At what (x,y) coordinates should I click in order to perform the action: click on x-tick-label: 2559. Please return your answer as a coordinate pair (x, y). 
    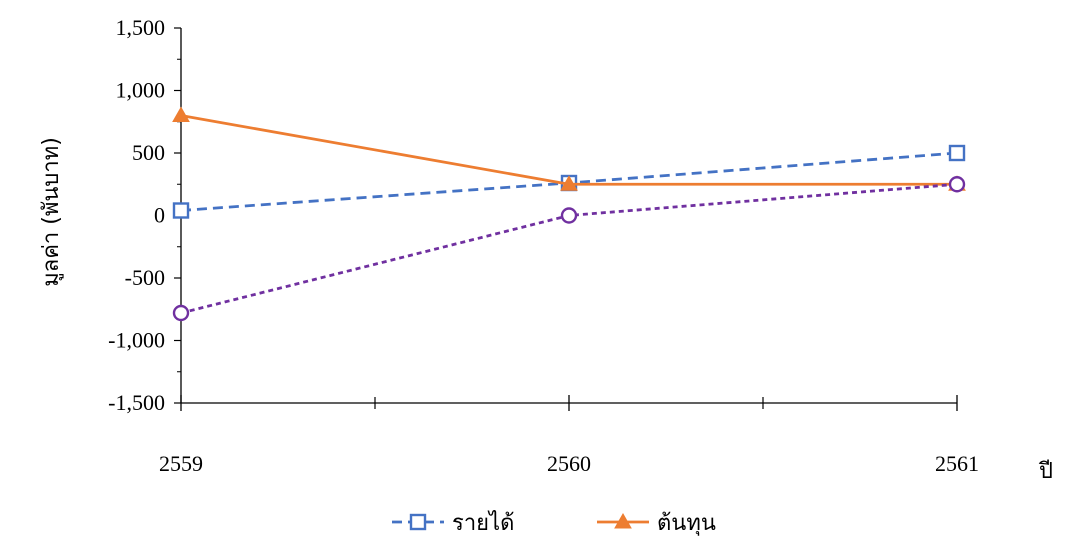
    Looking at the image, I should click on (181, 463).